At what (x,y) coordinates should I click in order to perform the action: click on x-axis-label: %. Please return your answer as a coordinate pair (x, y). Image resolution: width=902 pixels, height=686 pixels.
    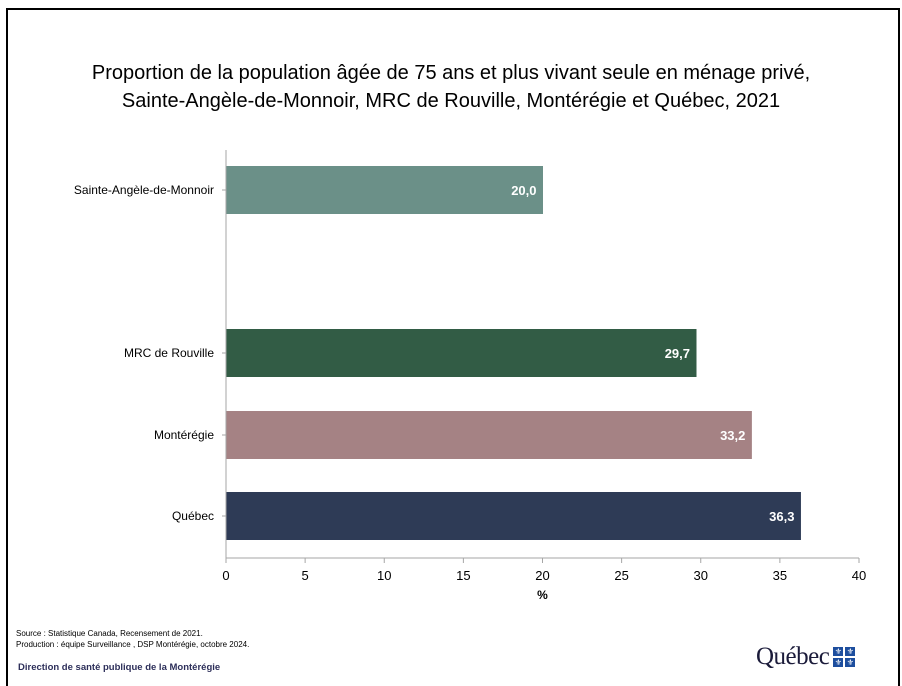
    Looking at the image, I should click on (542, 595).